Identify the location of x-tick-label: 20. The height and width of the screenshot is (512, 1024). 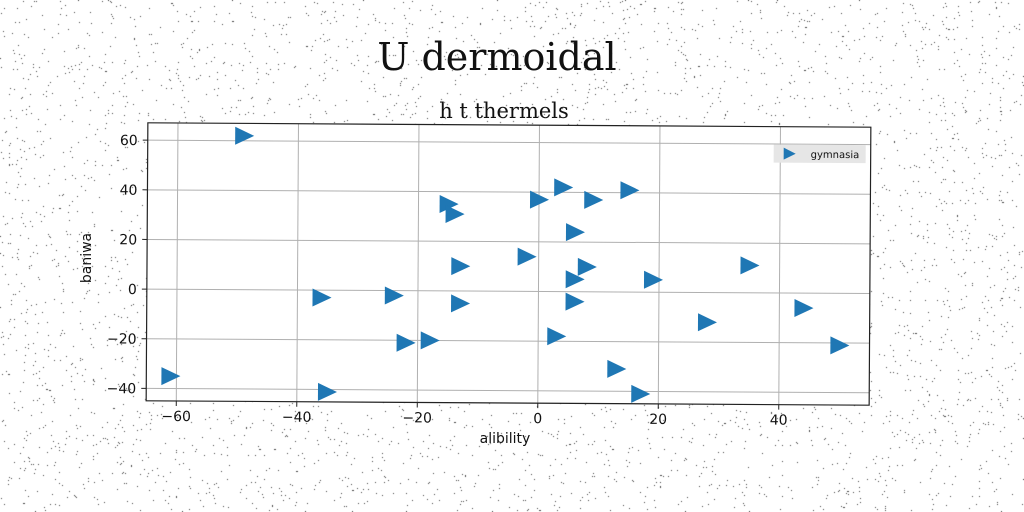
(658, 420).